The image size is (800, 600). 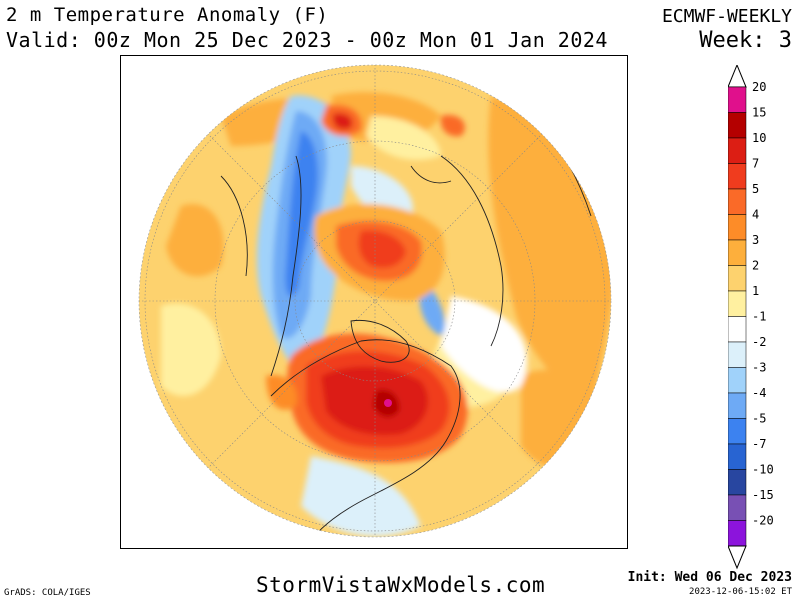 I want to click on colorbar-tick-label: -7, so click(x=759, y=444).